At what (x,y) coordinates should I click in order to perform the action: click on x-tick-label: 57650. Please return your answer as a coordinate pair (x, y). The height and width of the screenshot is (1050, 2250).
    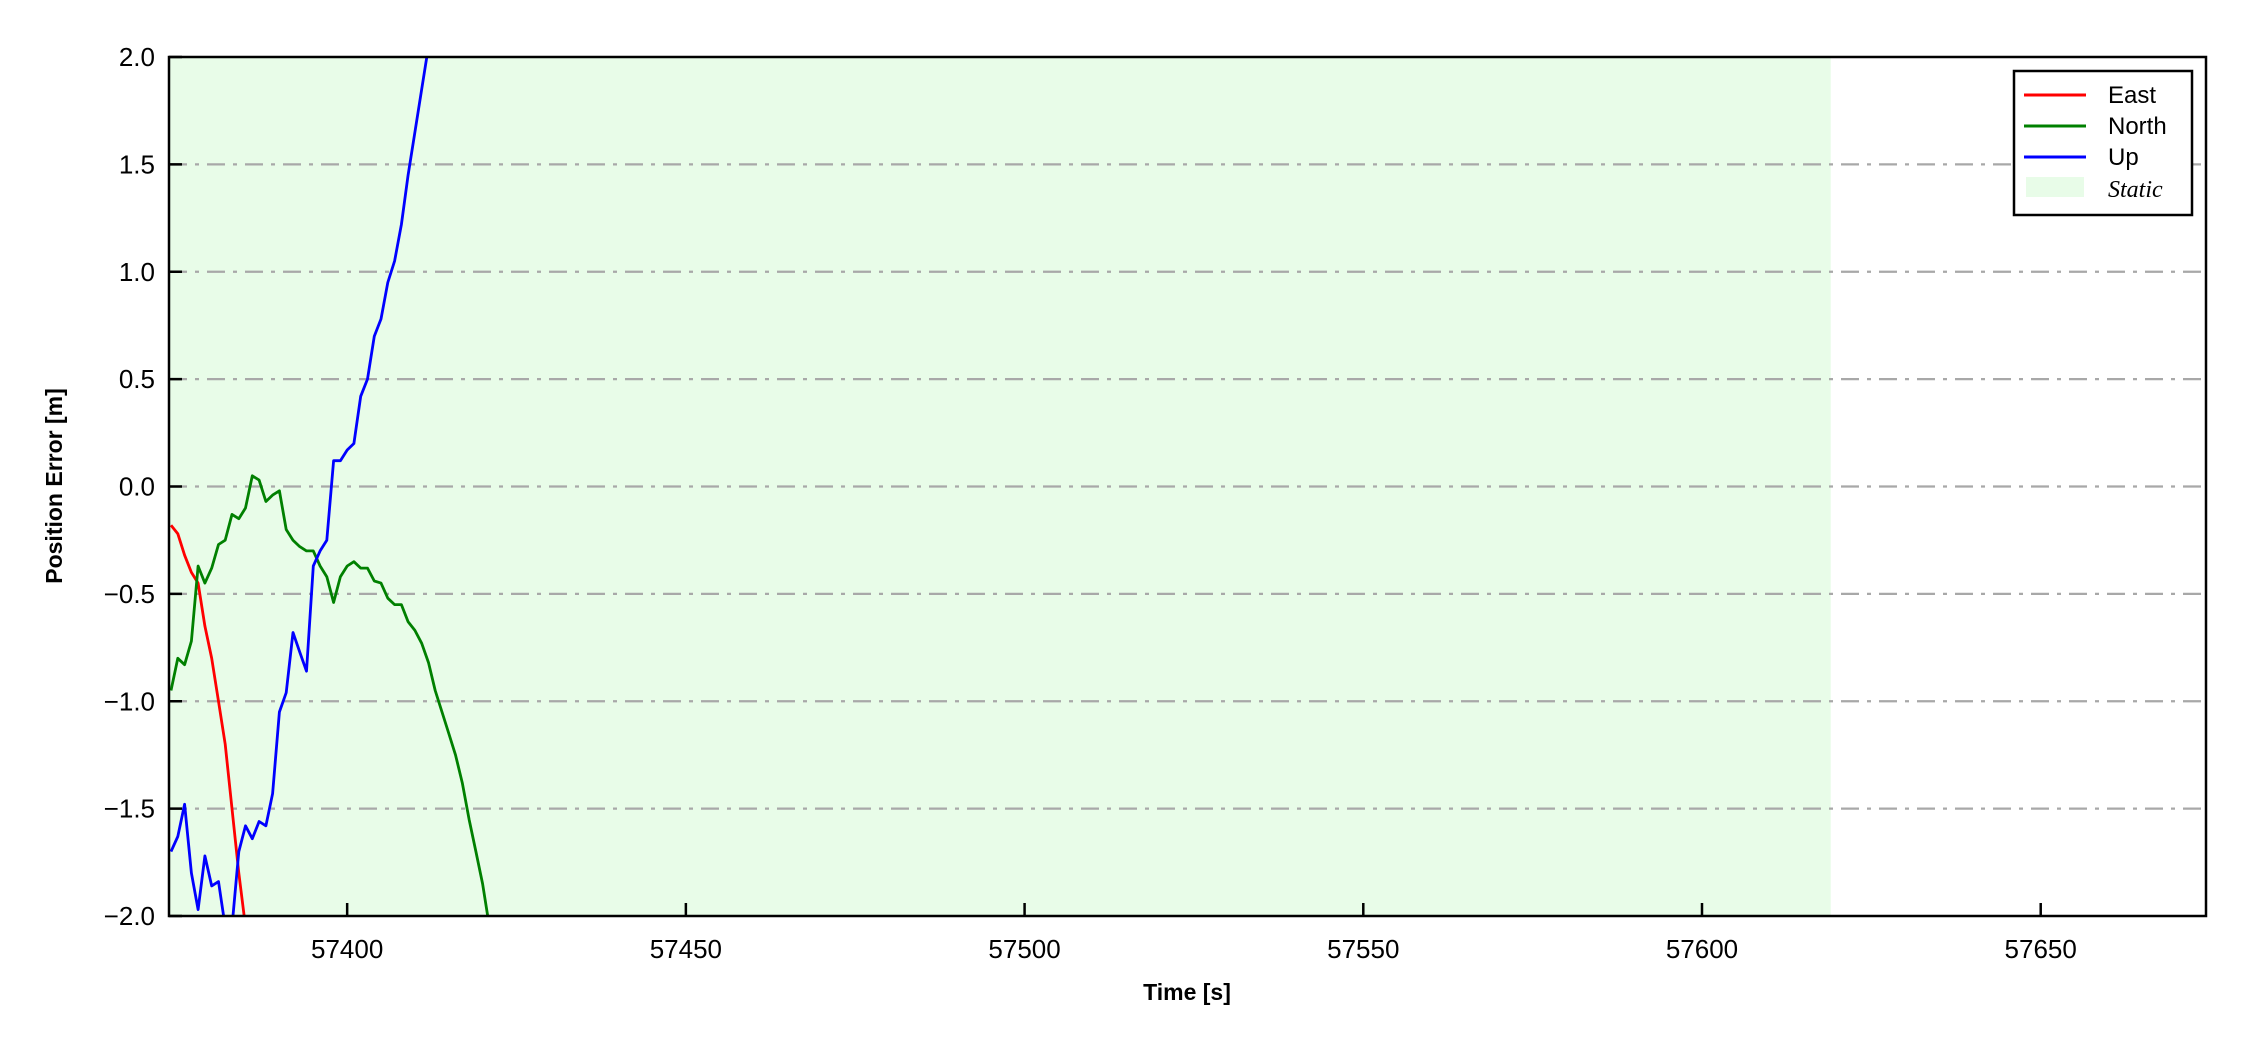
    Looking at the image, I should click on (2041, 949).